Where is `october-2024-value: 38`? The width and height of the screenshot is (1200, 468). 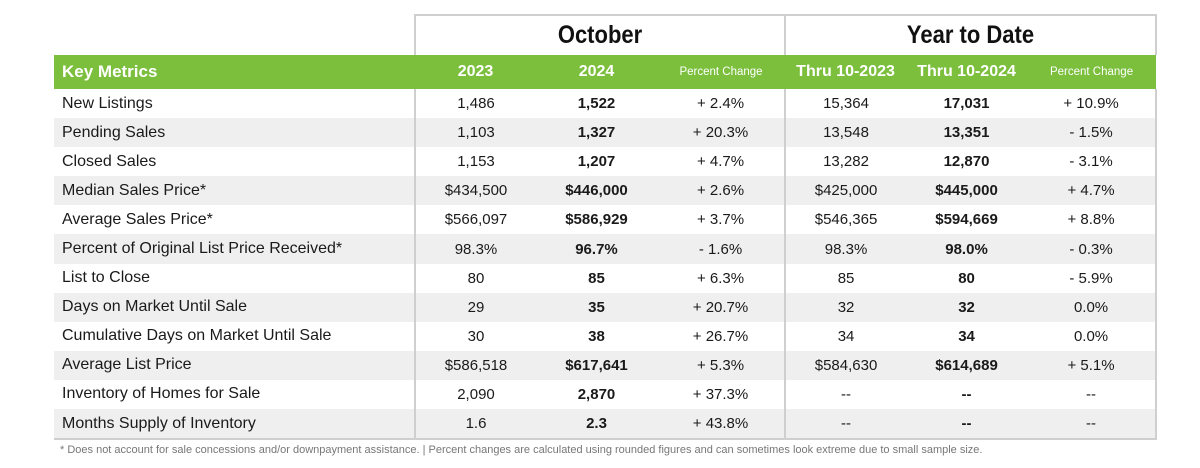 october-2024-value: 38 is located at coordinates (596, 336).